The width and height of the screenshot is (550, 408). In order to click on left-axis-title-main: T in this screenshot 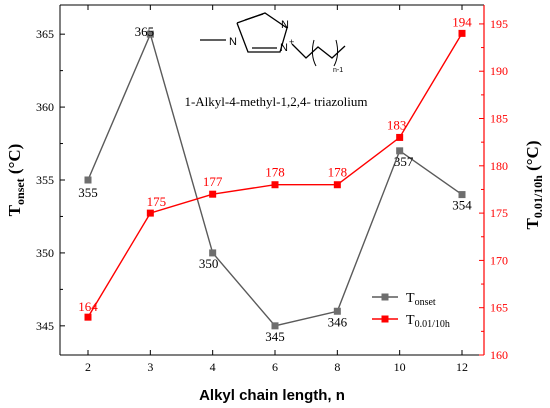, I will do `click(14, 210)`.